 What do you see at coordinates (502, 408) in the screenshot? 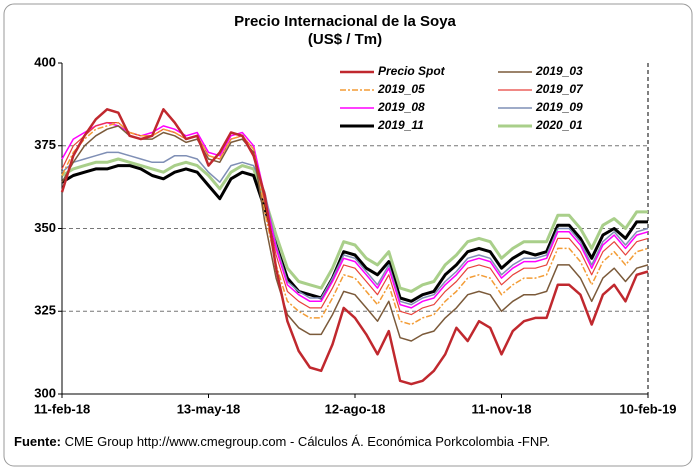
I see `x-tick-label: 11-nov-18` at bounding box center [502, 408].